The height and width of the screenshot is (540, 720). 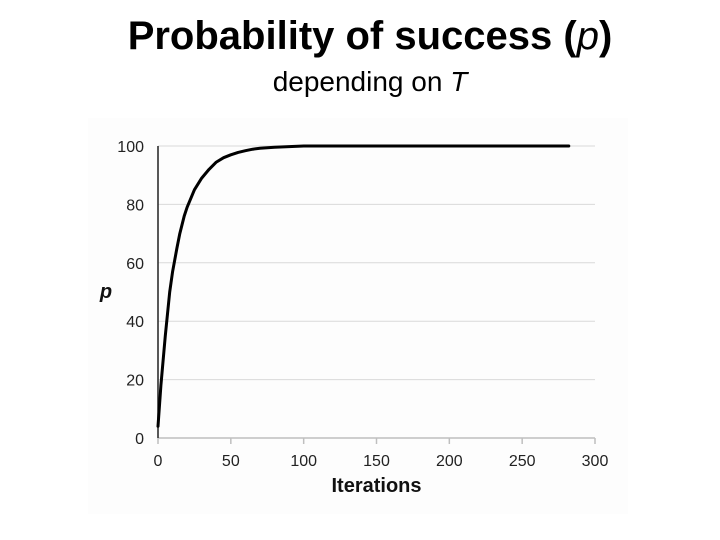 I want to click on x-axis-title: Iterations, so click(x=376, y=486).